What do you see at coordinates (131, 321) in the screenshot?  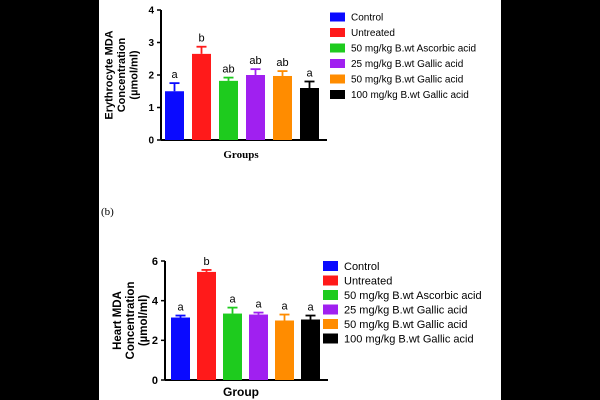 I see `y-axis-label: Heart MDAConcentration(µmol/ml)` at bounding box center [131, 321].